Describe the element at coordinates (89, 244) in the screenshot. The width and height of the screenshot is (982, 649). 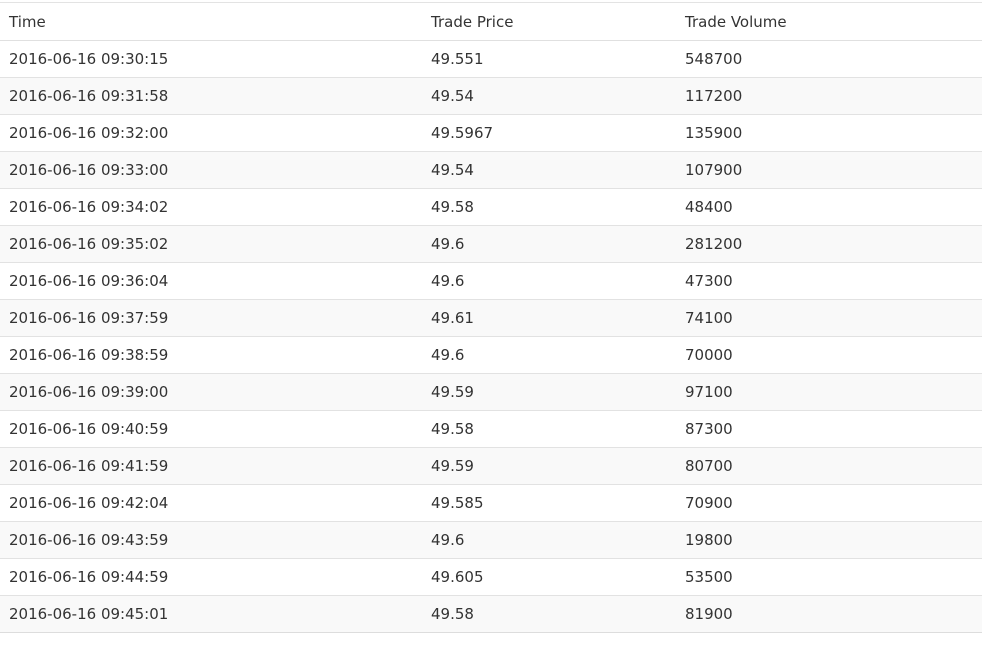
I see `cell-time: 2016-06-16 09:35:02` at that location.